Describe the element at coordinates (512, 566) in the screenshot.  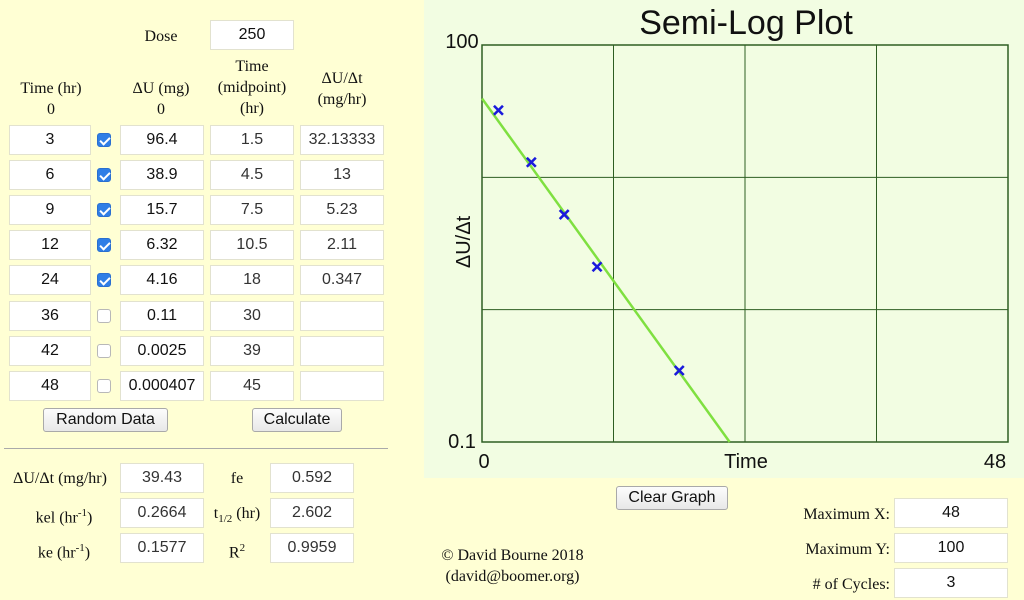
I see `copyright: © David Bourne 2018 (david@boomer.org)` at that location.